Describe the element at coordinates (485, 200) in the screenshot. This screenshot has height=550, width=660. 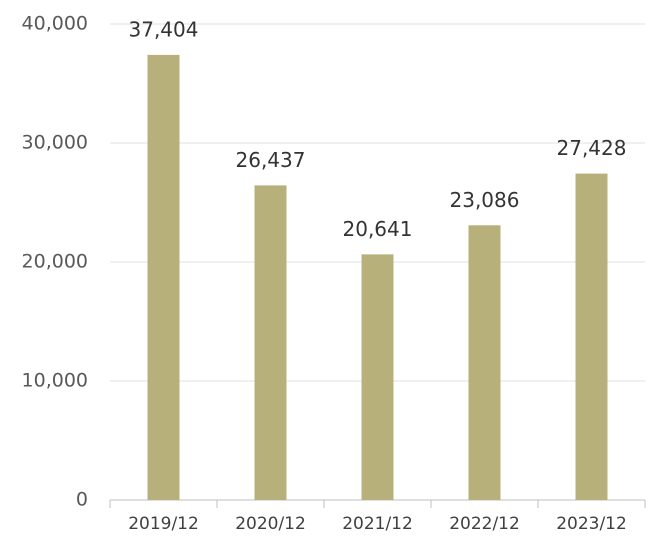
I see `value-label: 23,086` at that location.